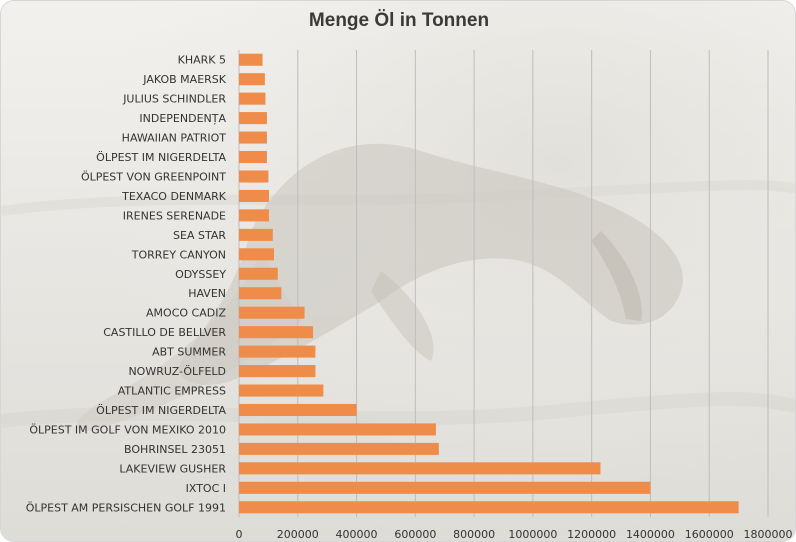  I want to click on category-label: NOWRUZ-ÖLFELD, so click(177, 371).